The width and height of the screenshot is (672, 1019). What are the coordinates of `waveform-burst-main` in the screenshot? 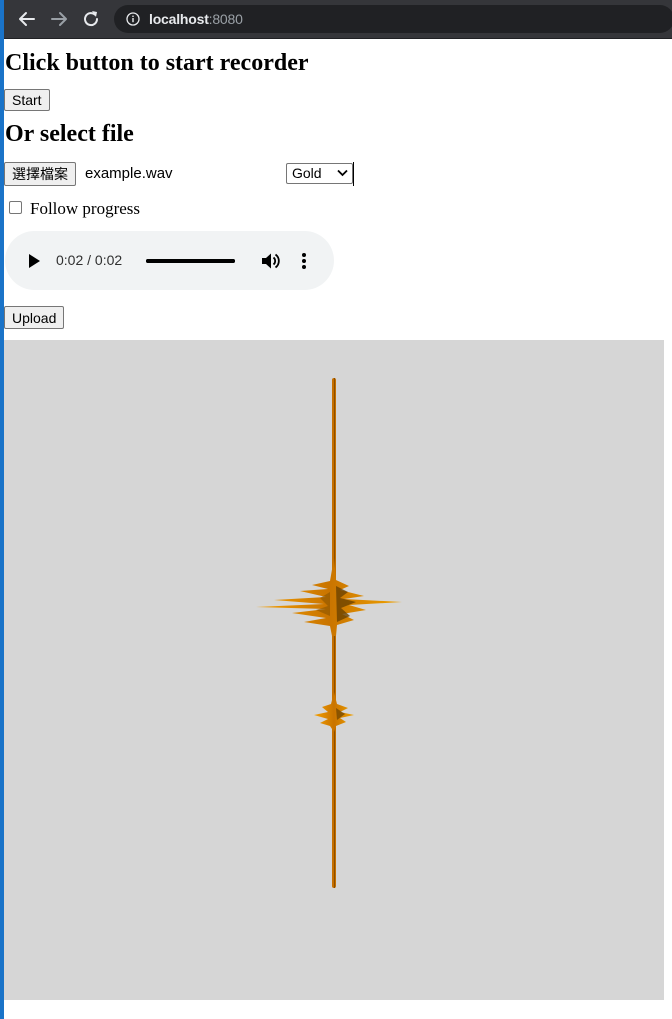 It's located at (329, 597).